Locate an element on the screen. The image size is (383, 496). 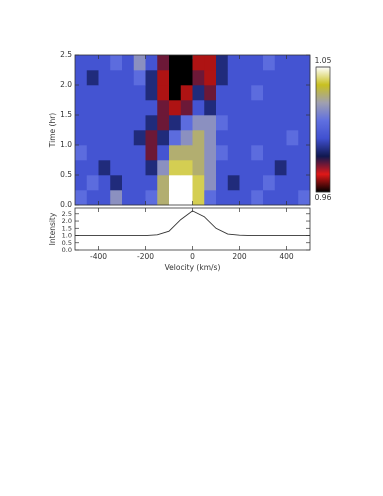
plot-frame is located at coordinates (192, 229).